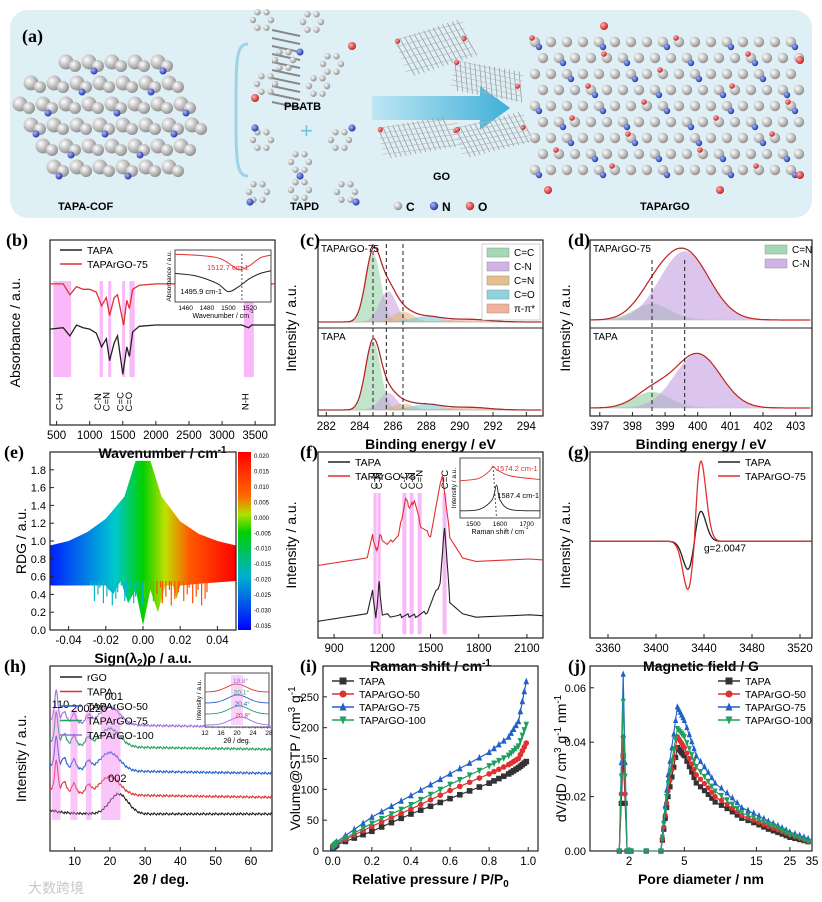  What do you see at coordinates (38, 542) in the screenshot?
I see `y-tick-label: 1.0` at bounding box center [38, 542].